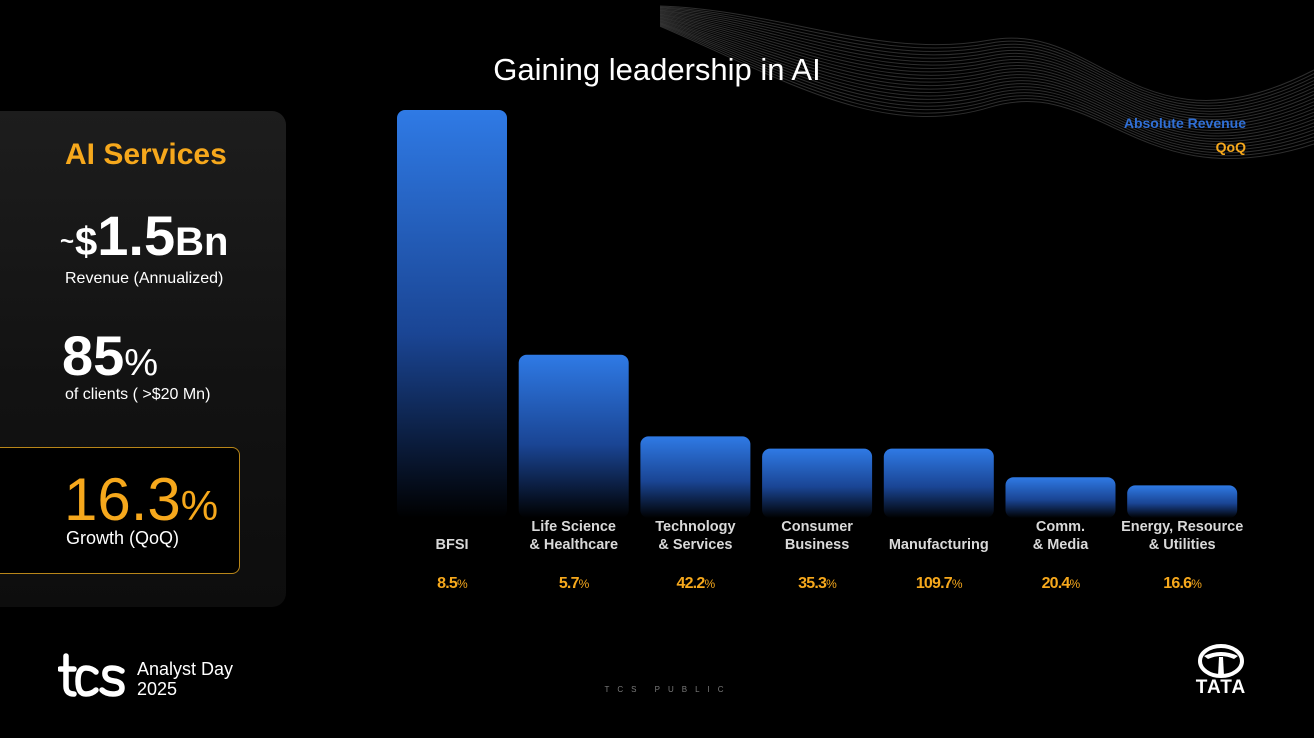 The image size is (1314, 738). Describe the element at coordinates (86, 242) in the screenshot. I see `revenue-currency: $` at that location.